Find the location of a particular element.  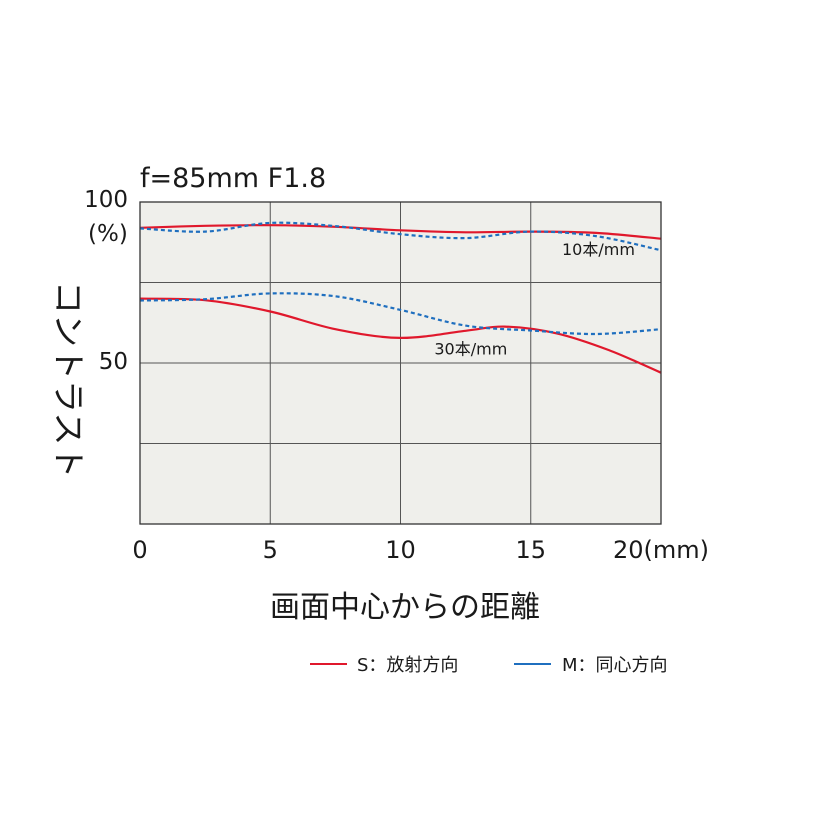

y-axis-label: コントラスト is located at coordinates (68, 379).